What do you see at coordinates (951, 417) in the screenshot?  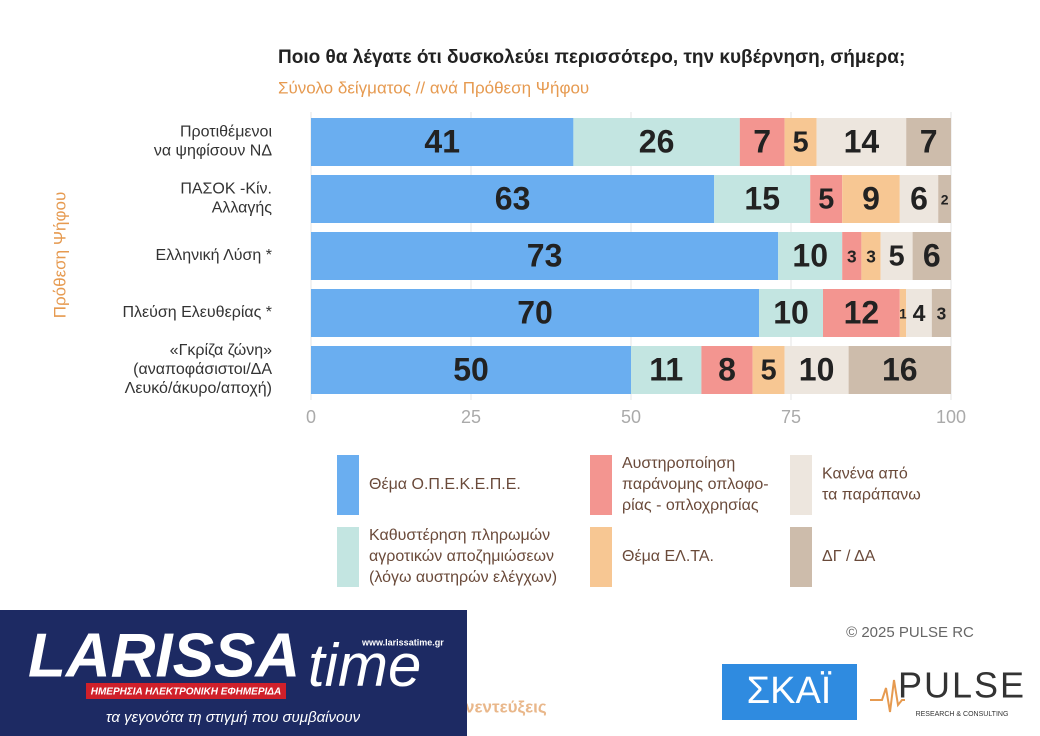 I see `x-tick-label: 100` at bounding box center [951, 417].